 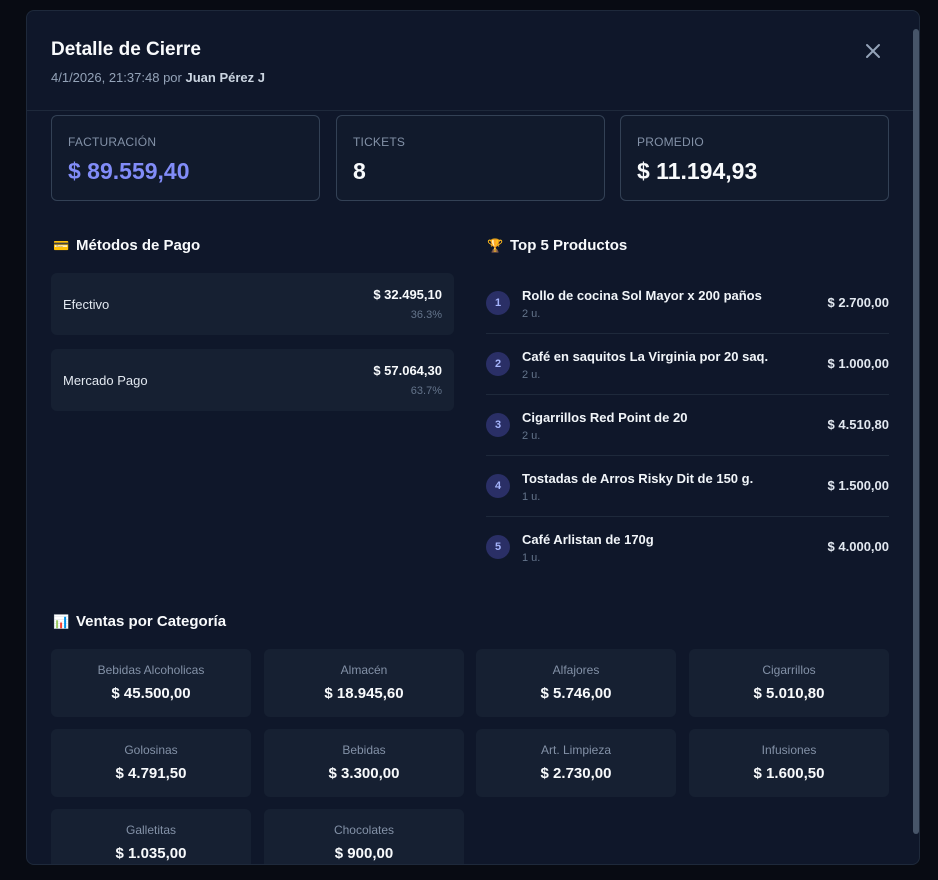 What do you see at coordinates (151, 750) in the screenshot?
I see `category-name: Golosinas` at bounding box center [151, 750].